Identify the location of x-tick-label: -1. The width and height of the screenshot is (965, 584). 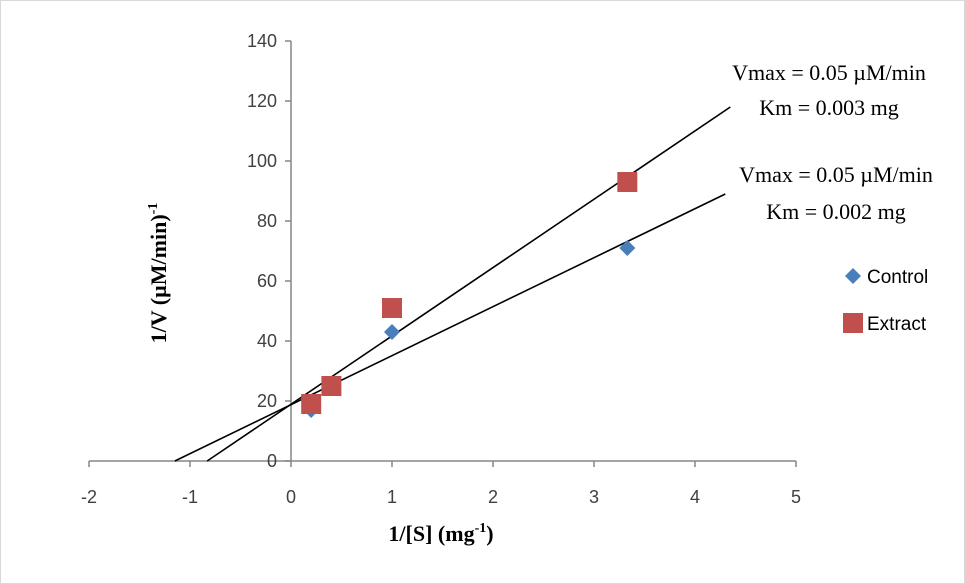
(190, 497).